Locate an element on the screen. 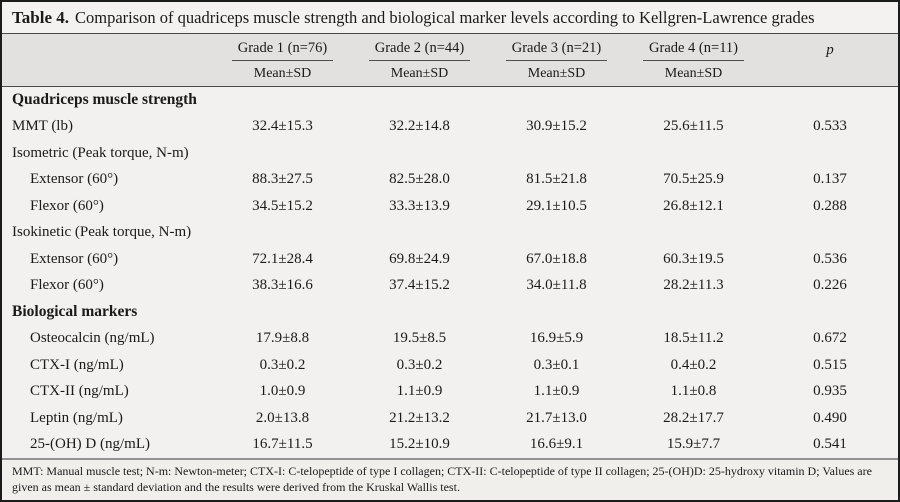 The image size is (900, 502). cell-value: 34.0±11.8 is located at coordinates (556, 285).